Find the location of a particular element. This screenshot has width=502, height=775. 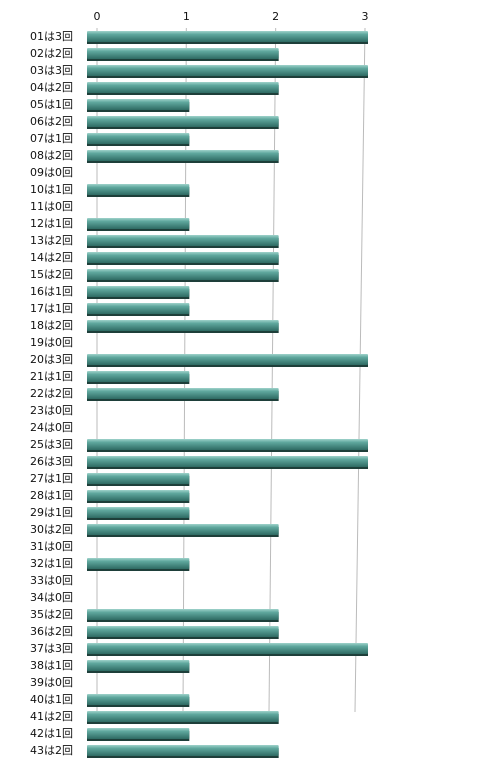

y-tick-label: 14は2回 is located at coordinates (51, 257).